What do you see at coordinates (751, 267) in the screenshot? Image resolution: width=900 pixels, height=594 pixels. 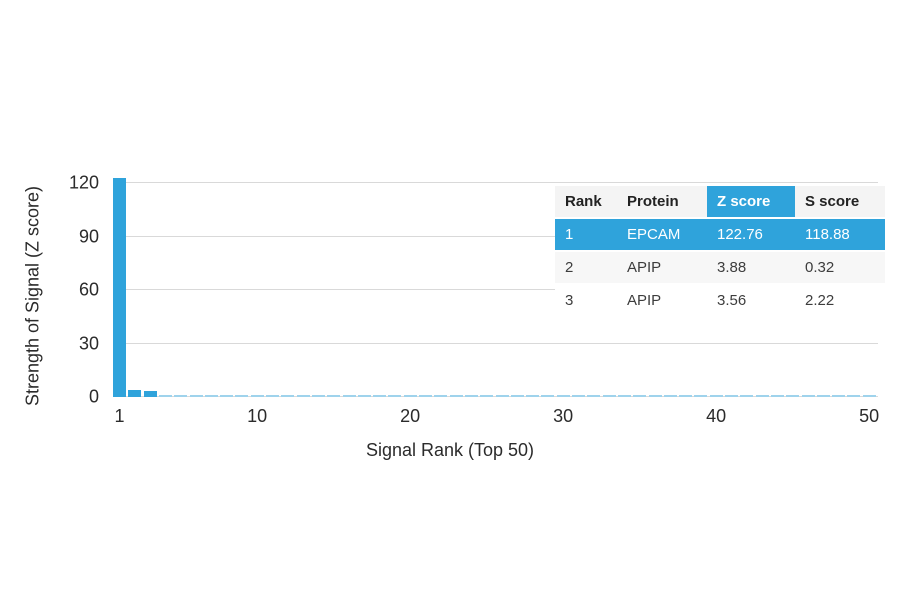 I see `cell-z-score: 3.88` at bounding box center [751, 267].